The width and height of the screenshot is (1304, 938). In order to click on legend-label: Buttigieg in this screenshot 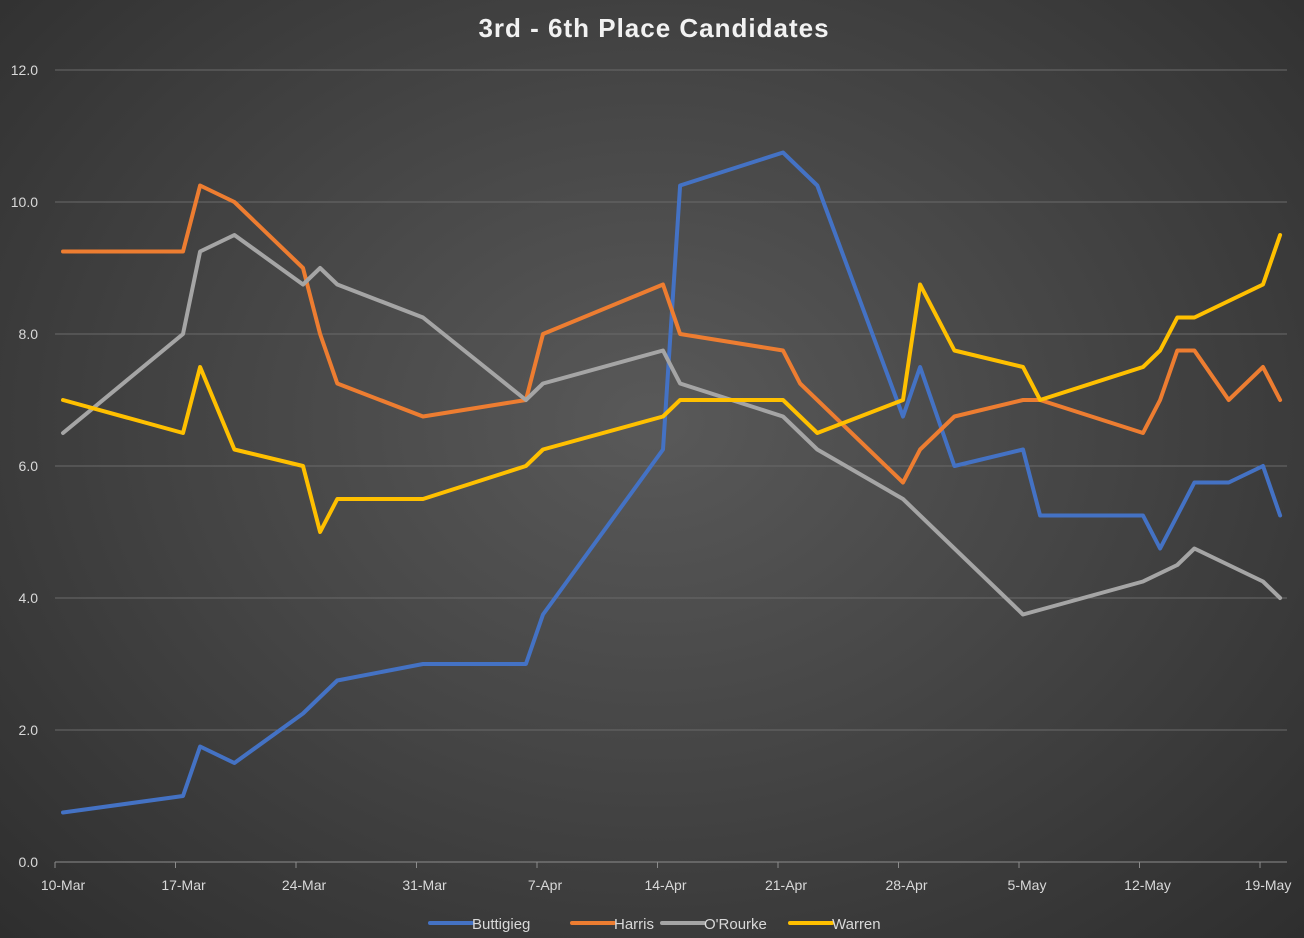, I will do `click(501, 924)`.